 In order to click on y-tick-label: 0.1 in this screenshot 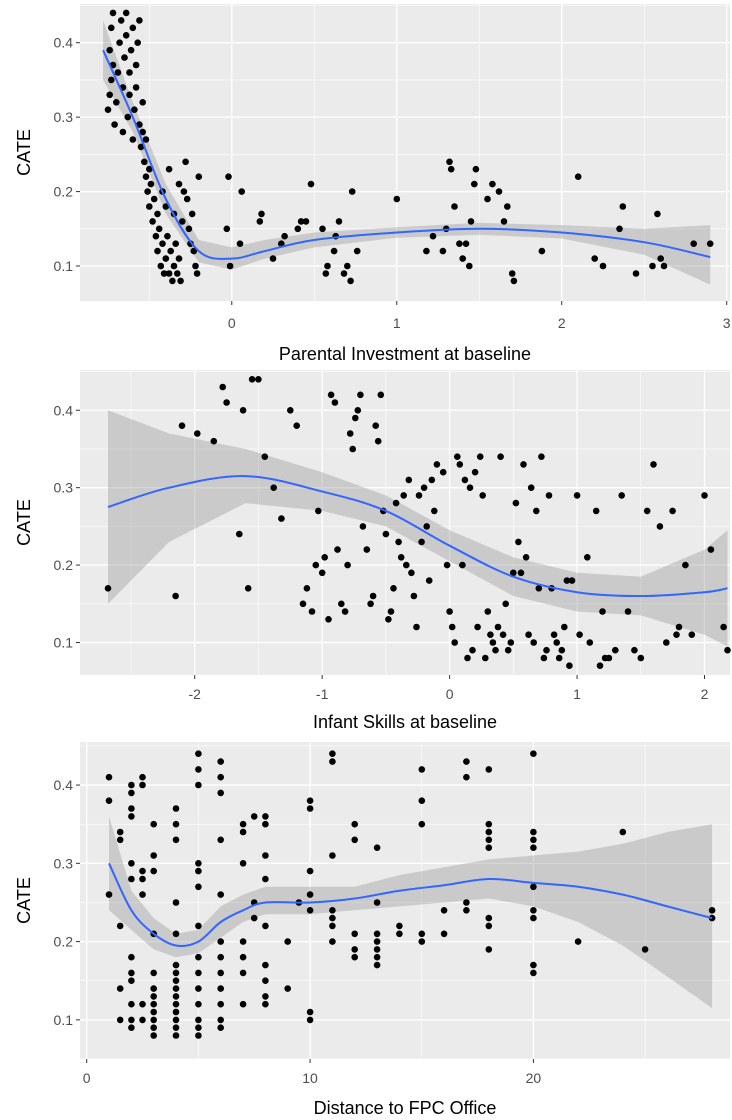, I will do `click(64, 266)`.